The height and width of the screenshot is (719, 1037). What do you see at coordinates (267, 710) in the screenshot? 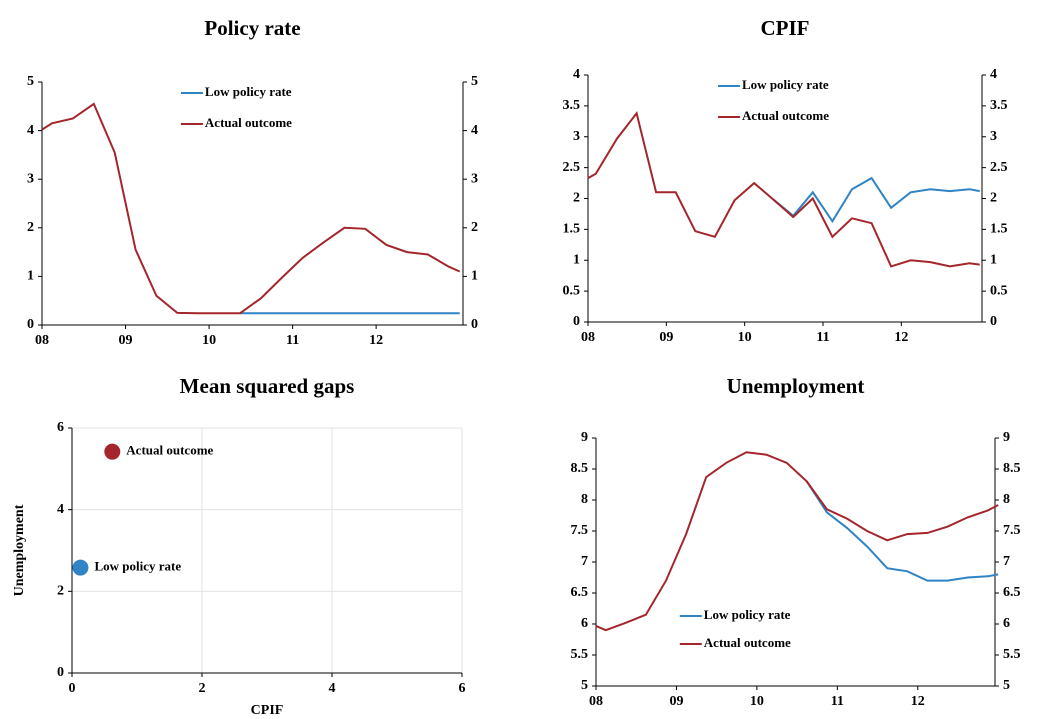
I see `x-axis-label: CPIF` at bounding box center [267, 710].